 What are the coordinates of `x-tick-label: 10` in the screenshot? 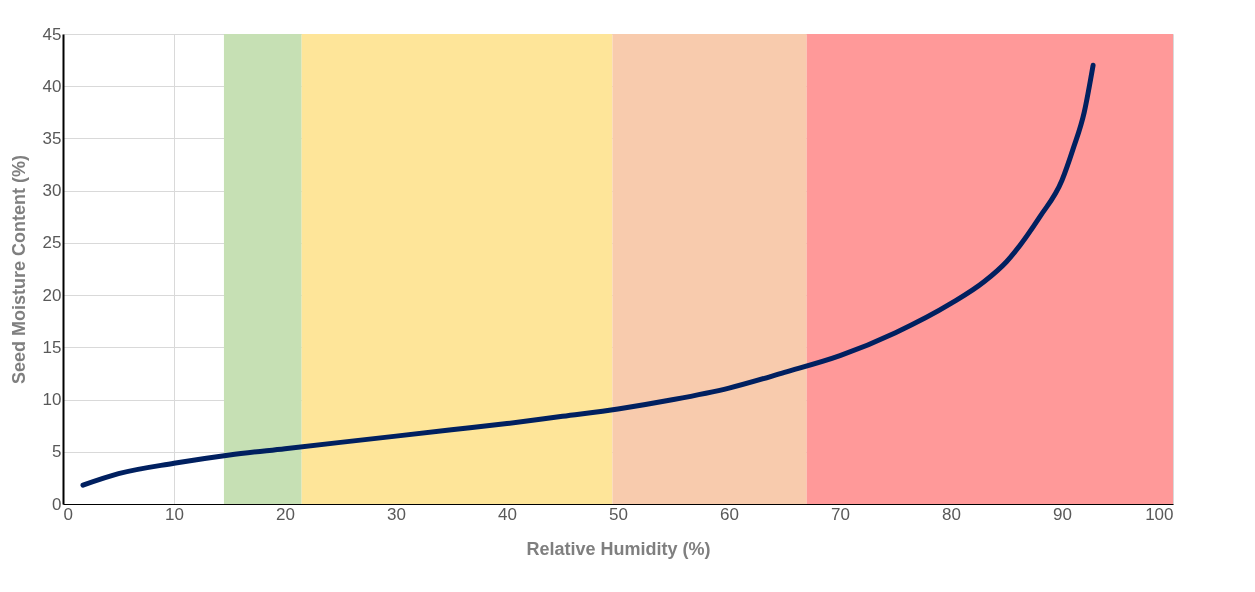 It's located at (174, 514).